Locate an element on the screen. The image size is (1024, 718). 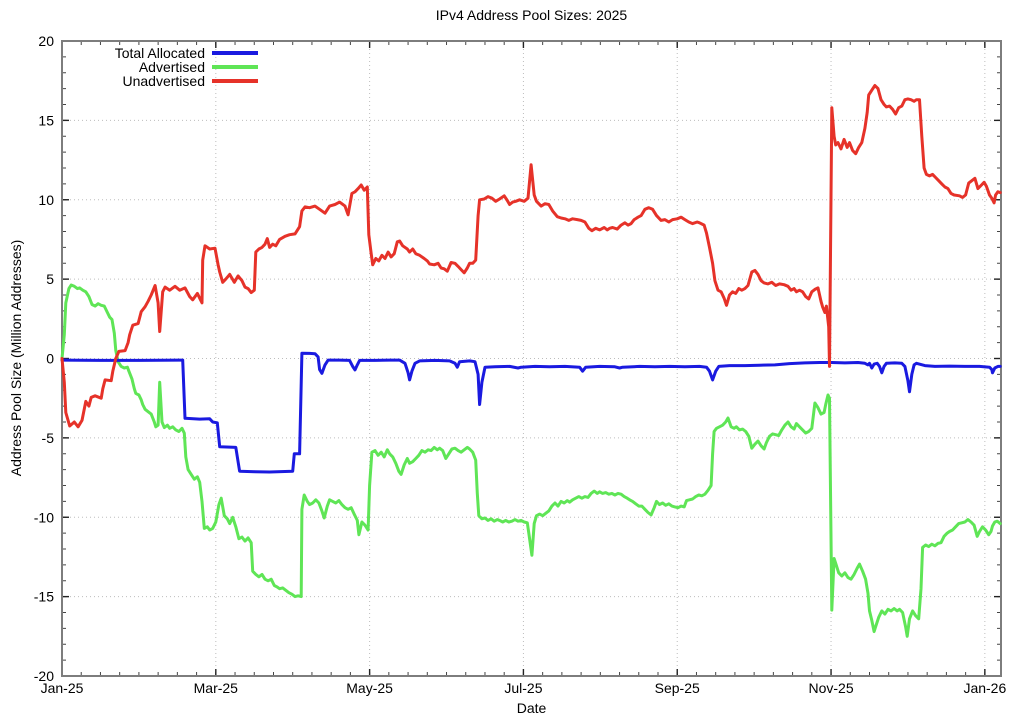
x-tick-label: Nov-25 is located at coordinates (830, 688).